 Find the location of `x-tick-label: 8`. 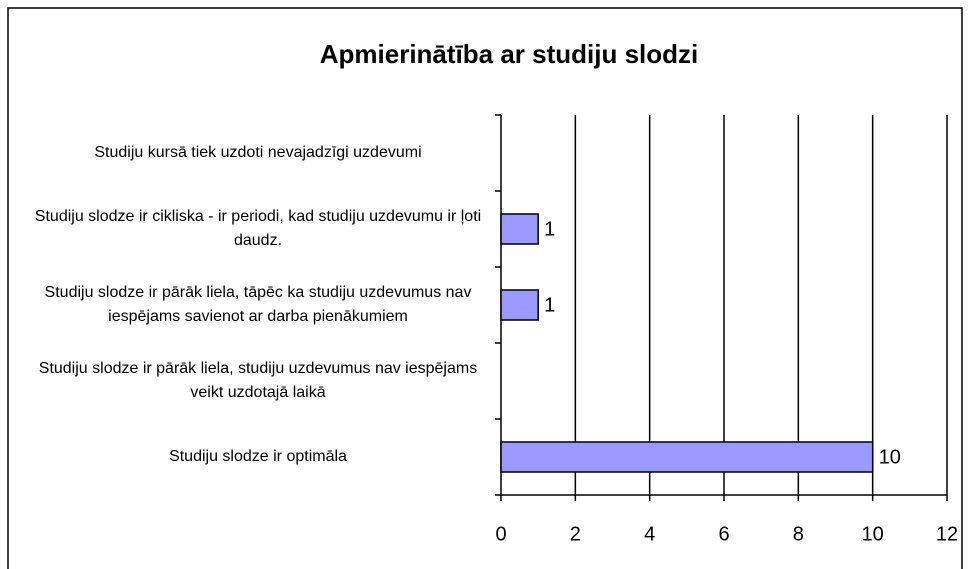

x-tick-label: 8 is located at coordinates (798, 534).